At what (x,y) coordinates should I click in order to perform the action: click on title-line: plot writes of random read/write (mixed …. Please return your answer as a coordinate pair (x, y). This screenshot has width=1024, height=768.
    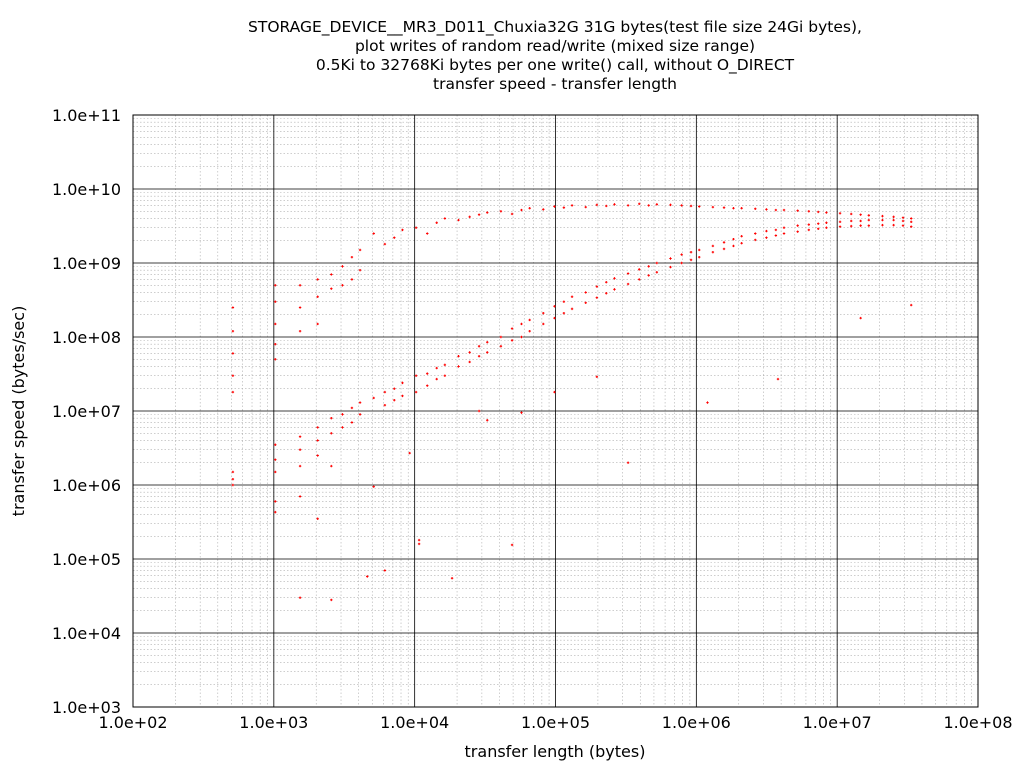
    Looking at the image, I should click on (555, 46).